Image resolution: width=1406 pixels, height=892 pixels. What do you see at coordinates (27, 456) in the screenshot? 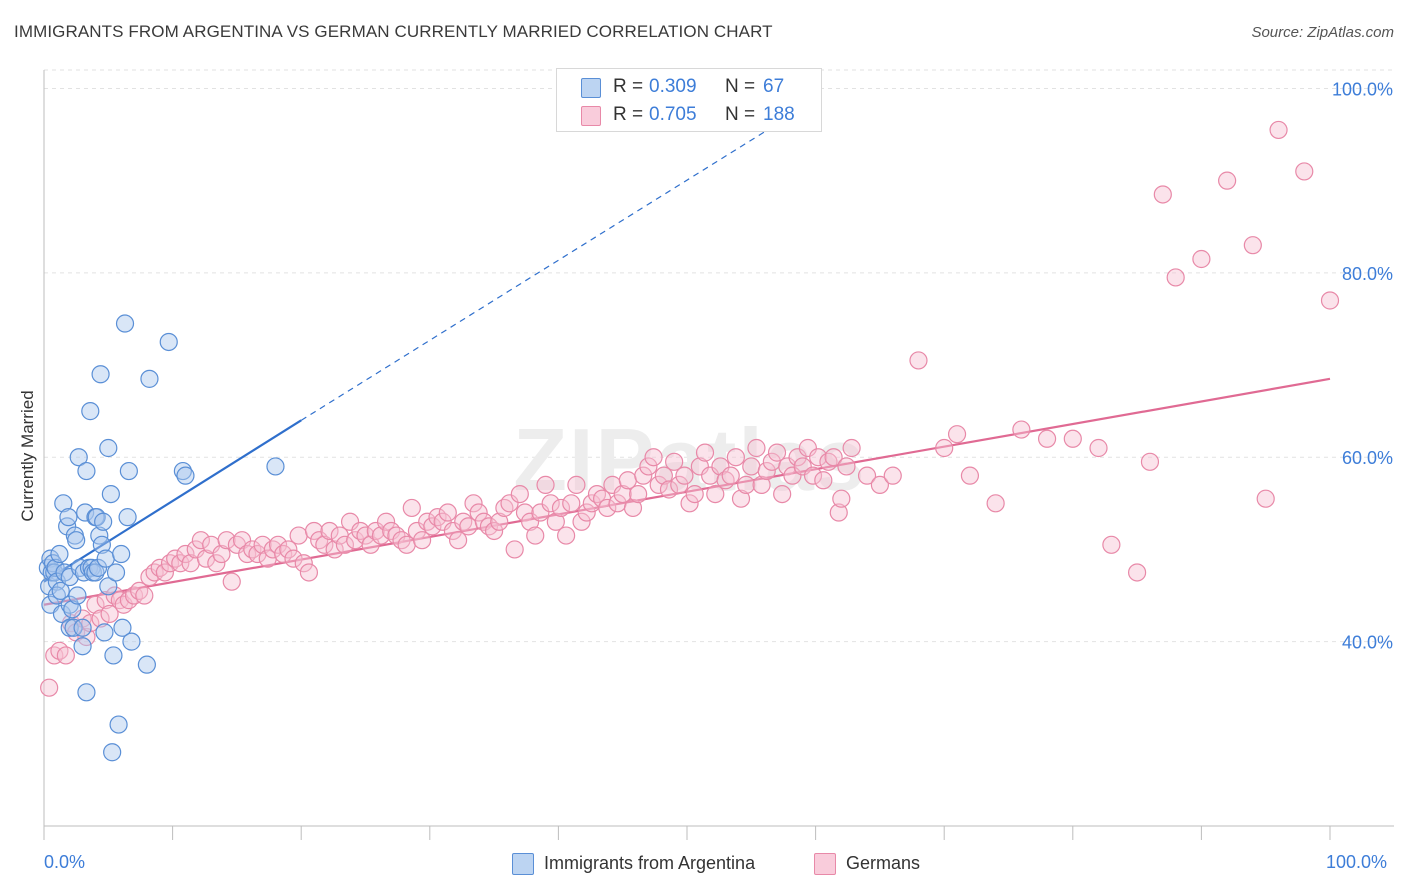
I see `y-axis-label: Currently Married` at bounding box center [27, 456].